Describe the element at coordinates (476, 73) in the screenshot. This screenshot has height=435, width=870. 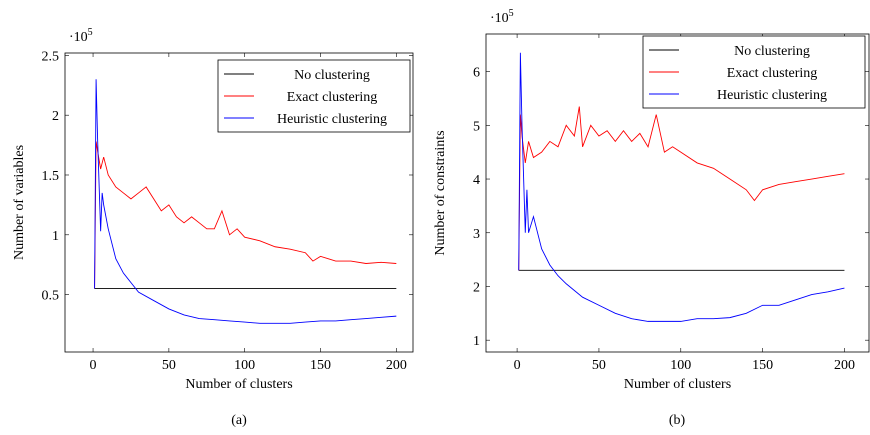
I see `y-tick-label: 6` at that location.